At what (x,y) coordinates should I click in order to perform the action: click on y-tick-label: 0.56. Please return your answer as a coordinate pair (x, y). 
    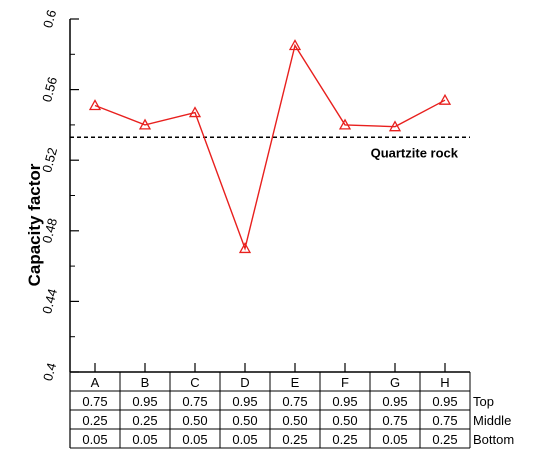
    Looking at the image, I should click on (49, 89).